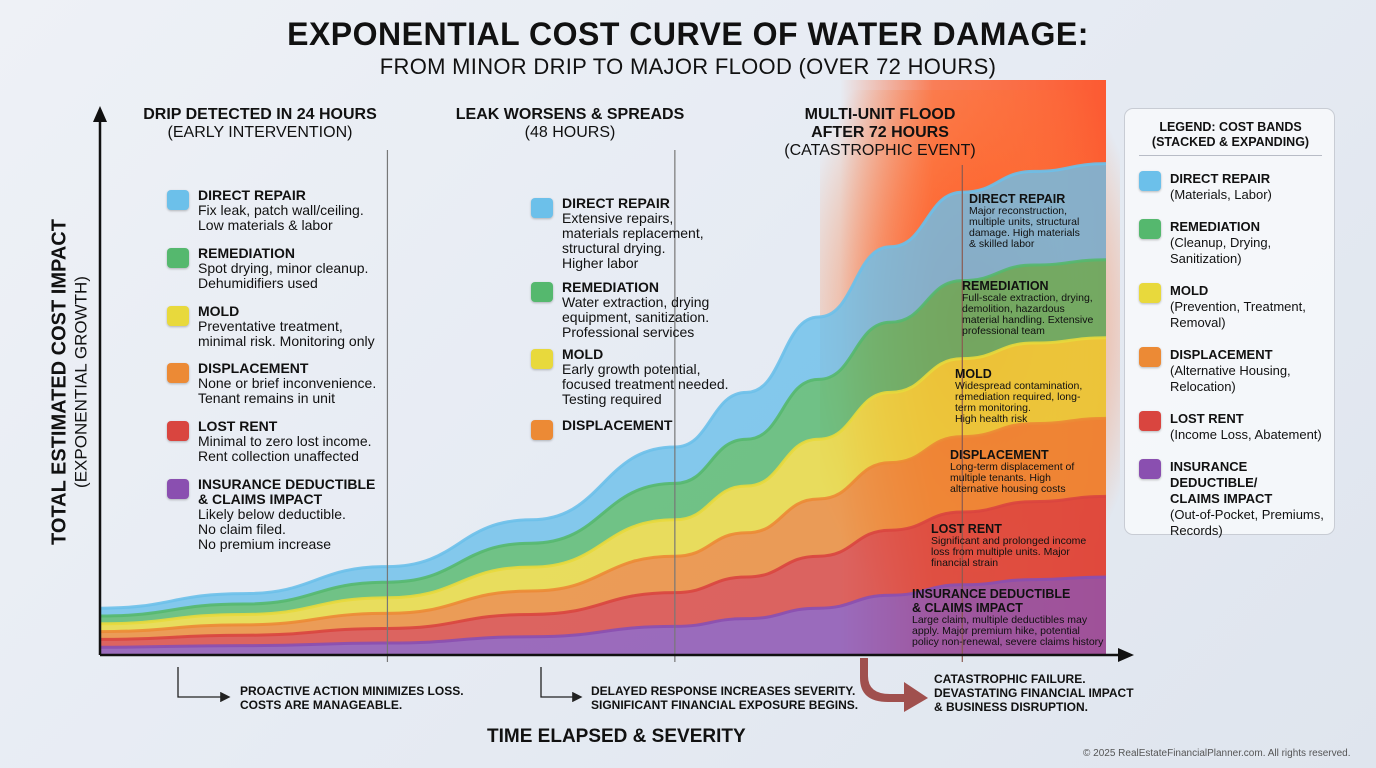 This screenshot has height=768, width=1376. Describe the element at coordinates (570, 132) in the screenshot. I see `stage-48-subtitle: (48 HOURS)` at that location.